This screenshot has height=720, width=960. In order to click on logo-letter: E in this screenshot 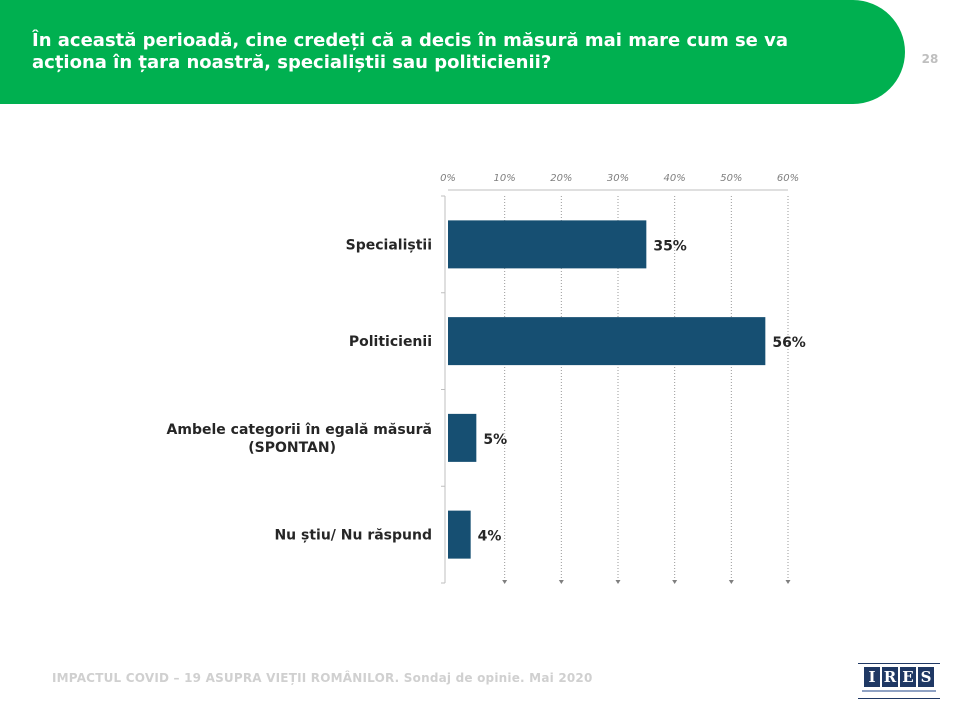, I will do `click(908, 677)`.